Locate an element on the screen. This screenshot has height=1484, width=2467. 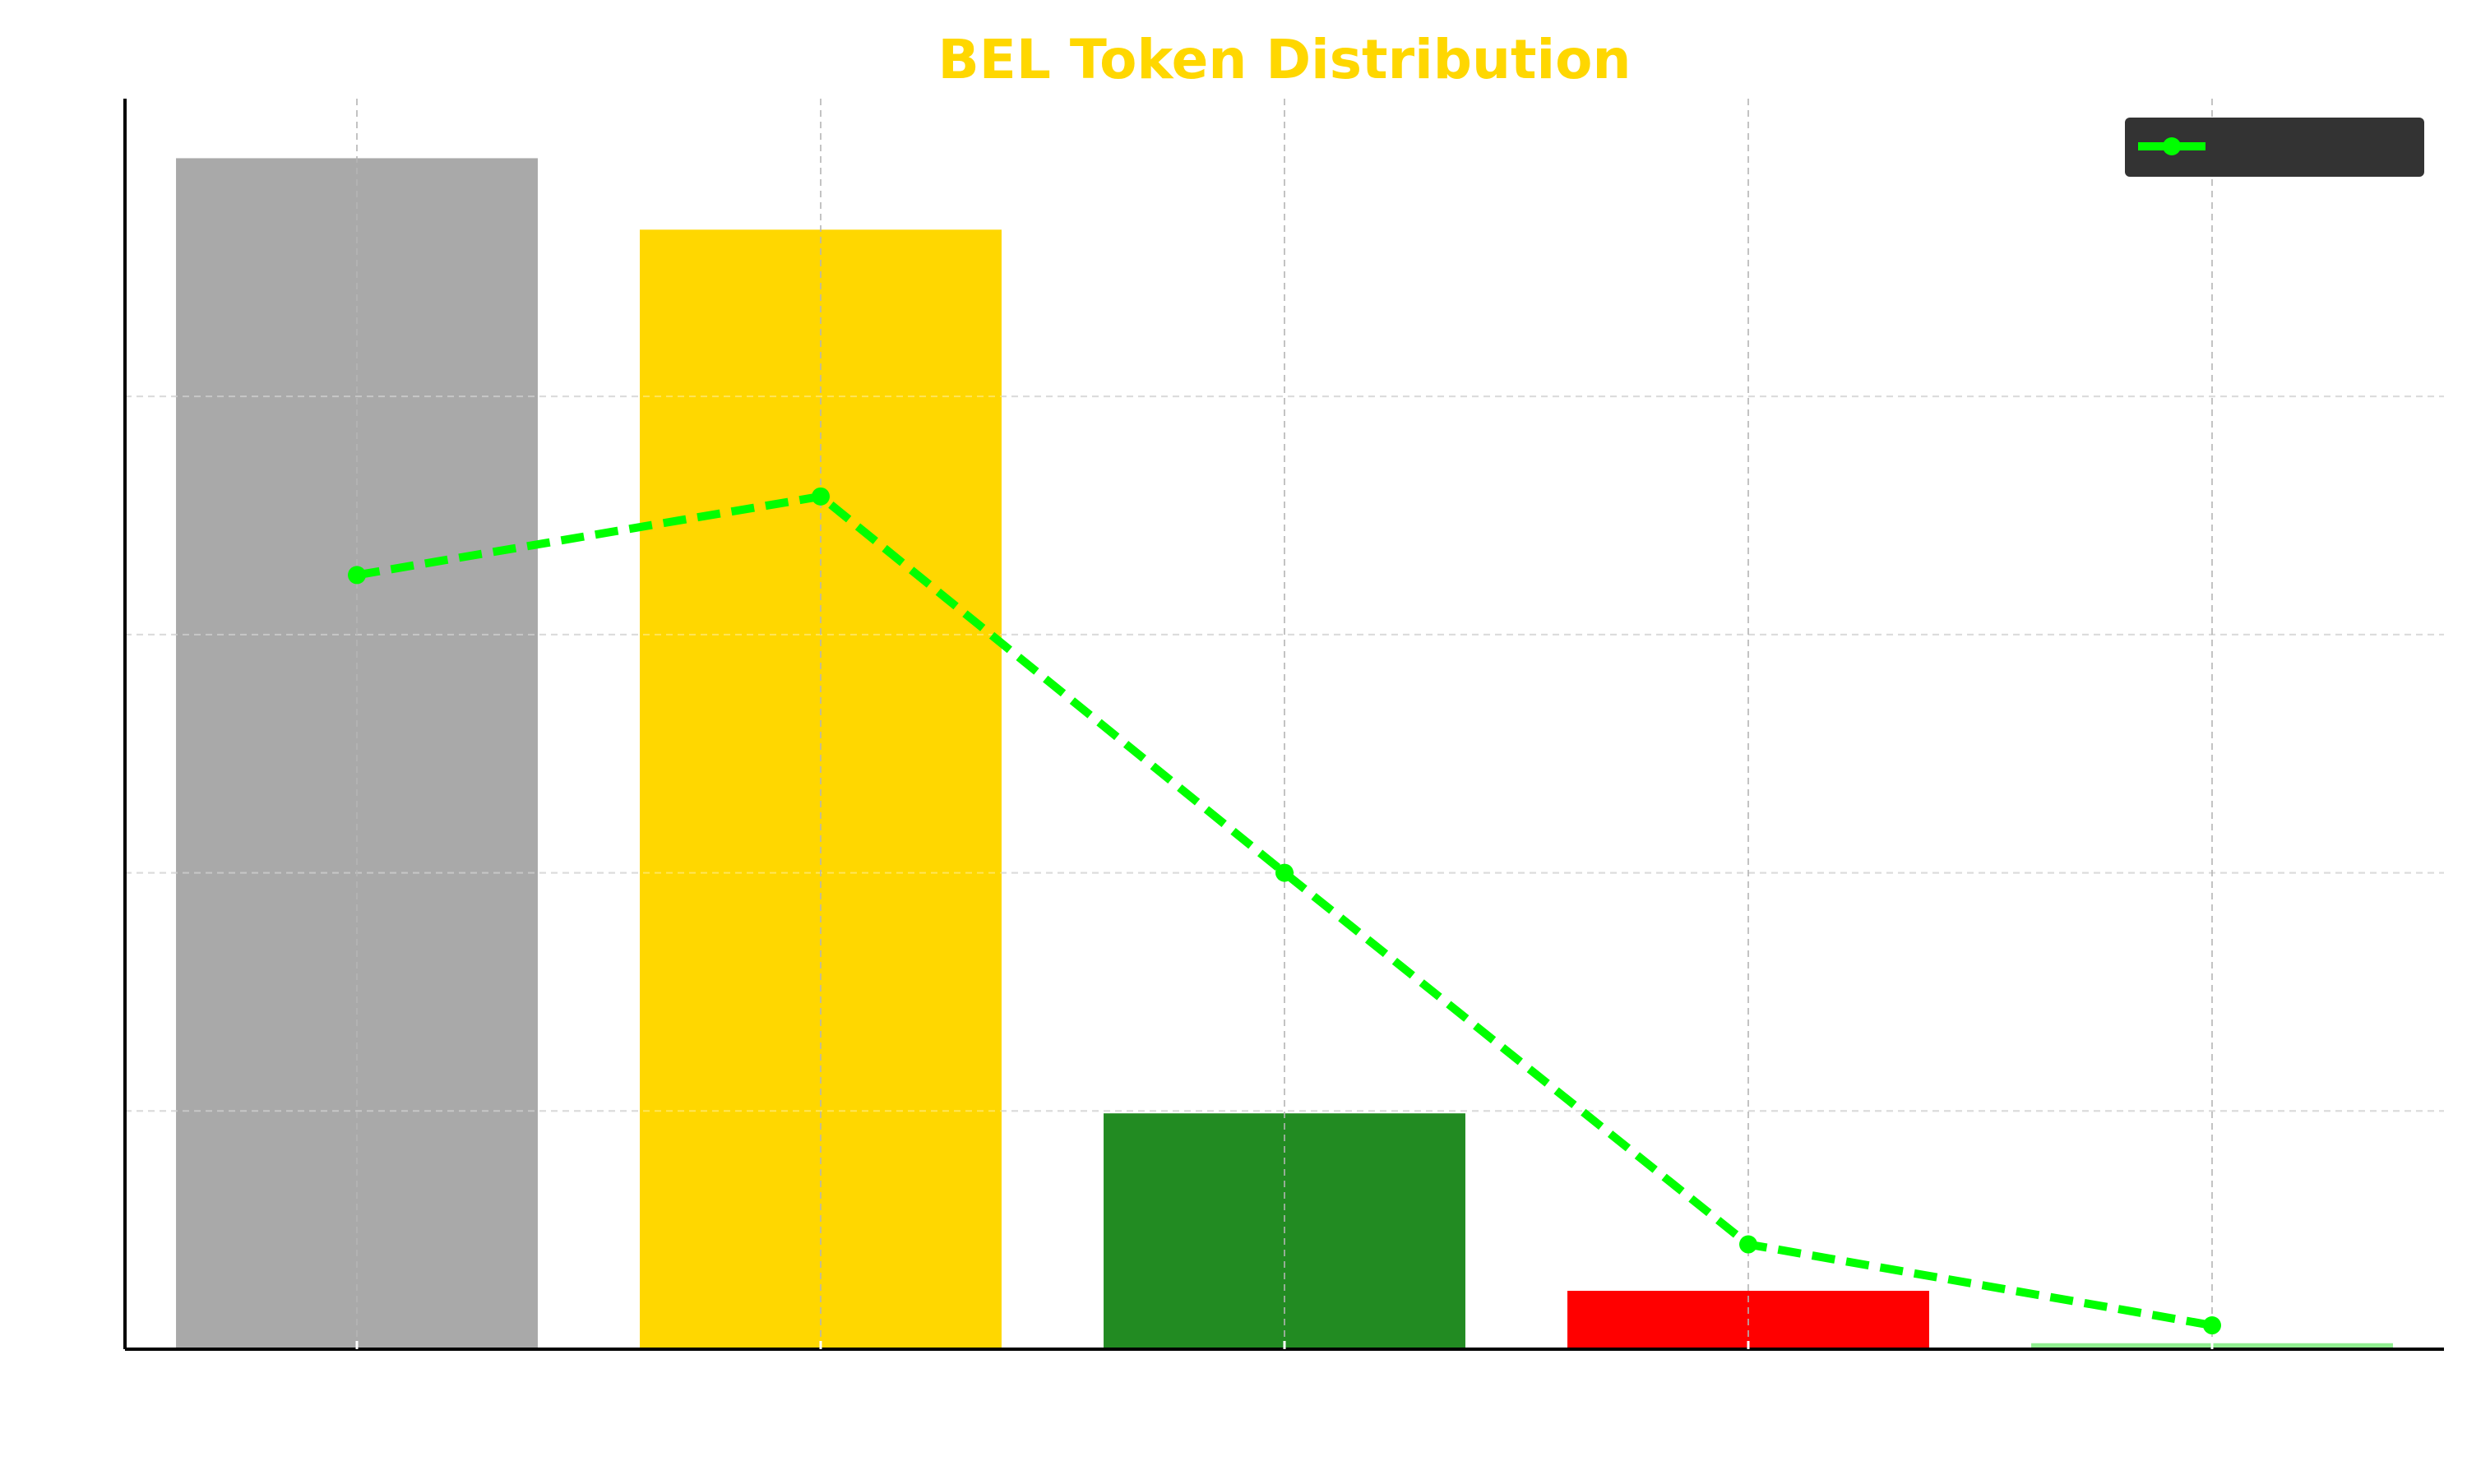
legend-marker is located at coordinates (2172, 146).